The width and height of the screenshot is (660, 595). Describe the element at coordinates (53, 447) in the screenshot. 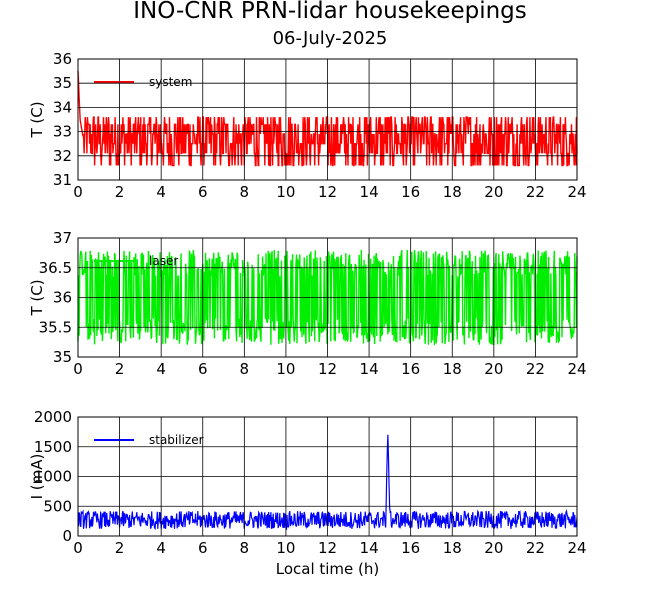

I see `y-tick-label: 1500` at that location.